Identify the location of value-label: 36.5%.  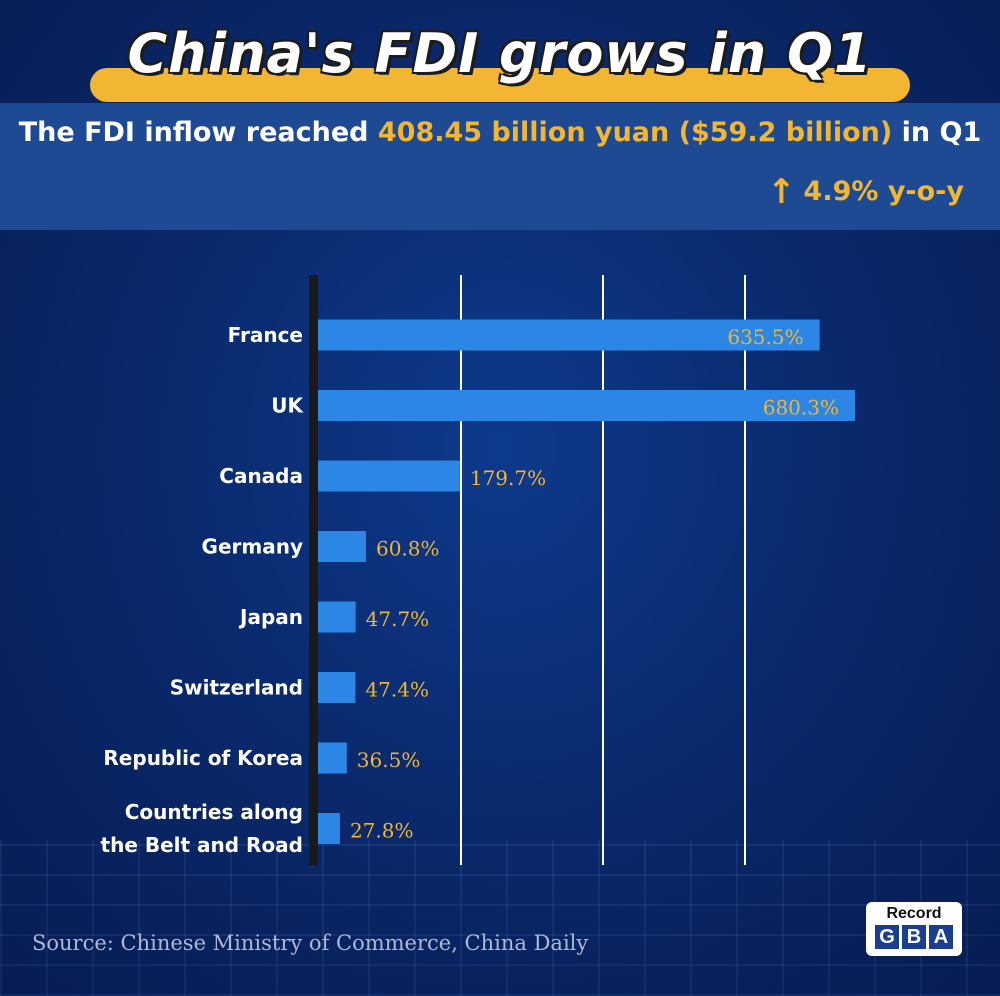
(389, 760).